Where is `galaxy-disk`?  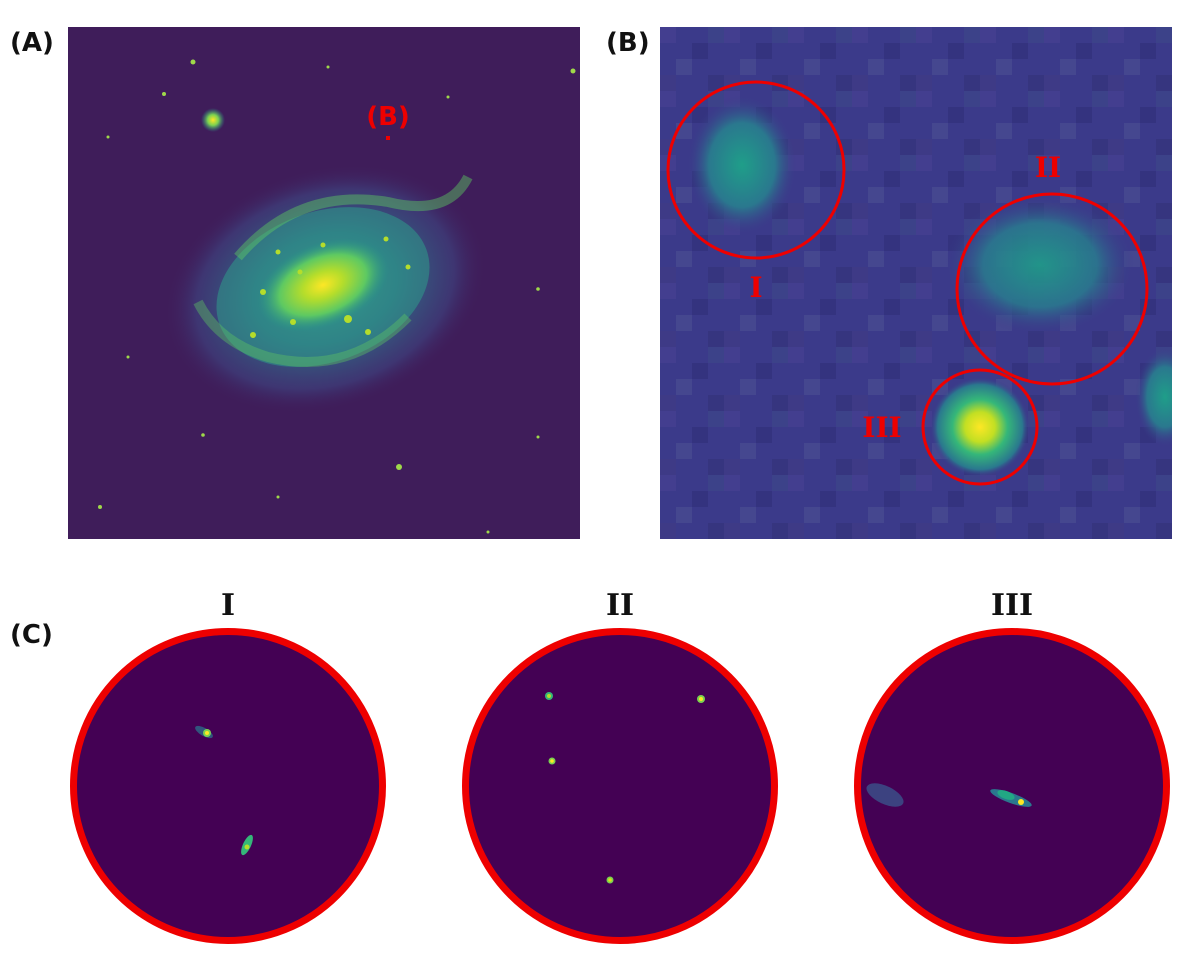 galaxy-disk is located at coordinates (325, 289).